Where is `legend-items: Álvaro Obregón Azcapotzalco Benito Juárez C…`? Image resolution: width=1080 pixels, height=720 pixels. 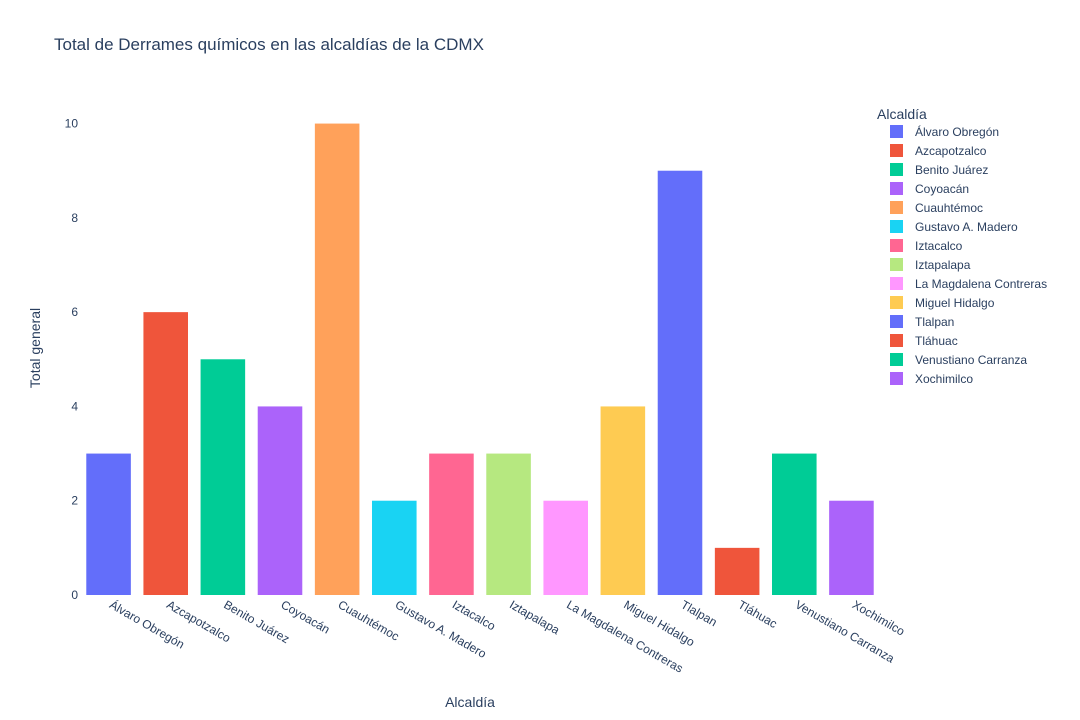 legend-items: Álvaro Obregón Azcapotzalco Benito Juárez C… is located at coordinates (968, 255).